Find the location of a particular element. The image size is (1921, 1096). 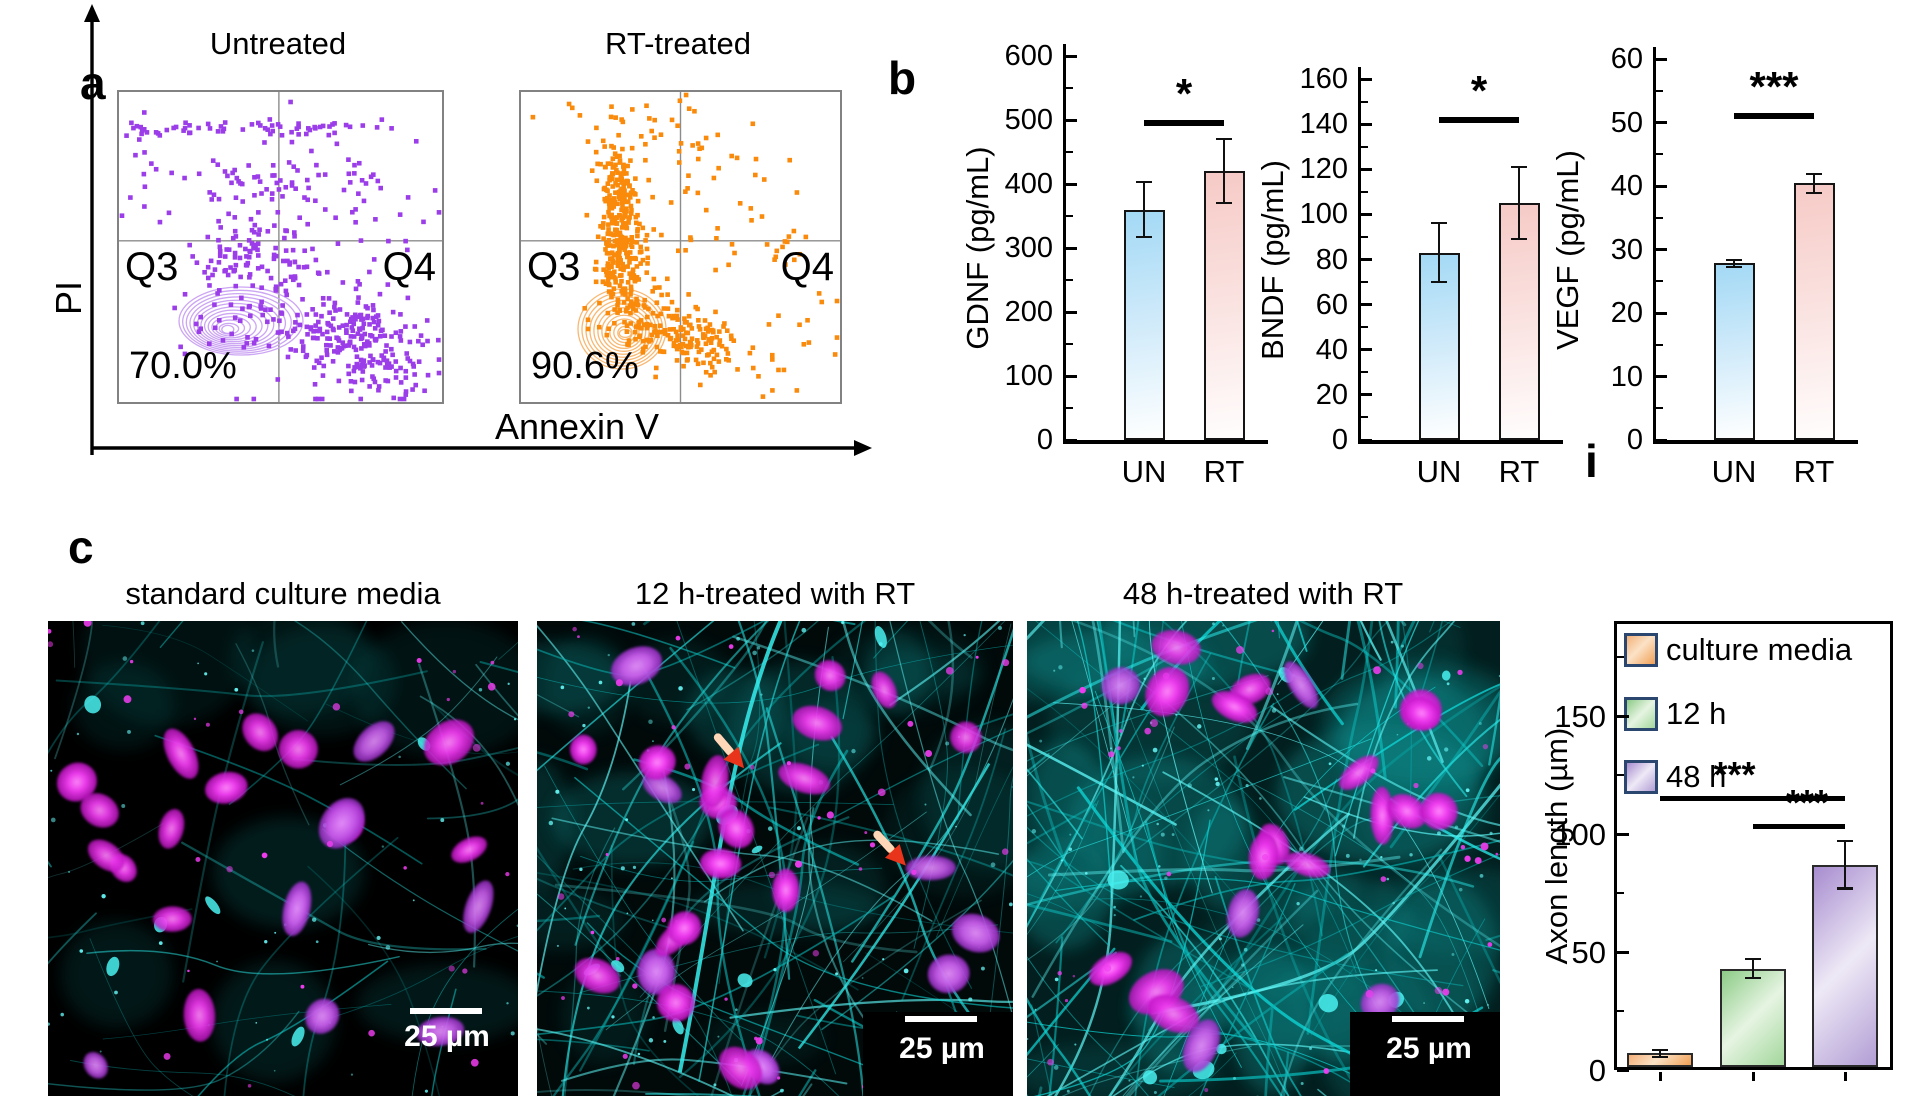

fluorescence-image-sparse is located at coordinates (283, 858).